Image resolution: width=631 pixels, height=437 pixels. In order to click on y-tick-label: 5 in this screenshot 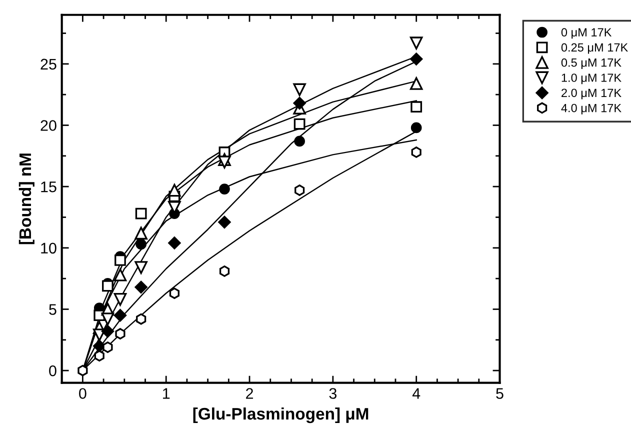, I will do `click(52, 309)`.